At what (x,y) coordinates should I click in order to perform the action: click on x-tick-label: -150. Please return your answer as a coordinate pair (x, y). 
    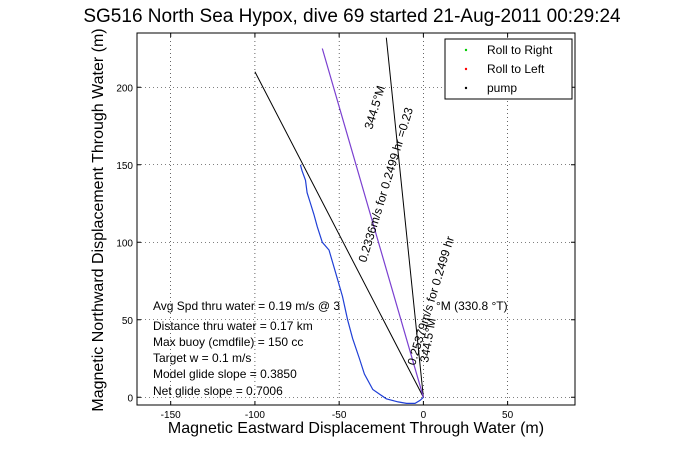
    Looking at the image, I should click on (171, 415).